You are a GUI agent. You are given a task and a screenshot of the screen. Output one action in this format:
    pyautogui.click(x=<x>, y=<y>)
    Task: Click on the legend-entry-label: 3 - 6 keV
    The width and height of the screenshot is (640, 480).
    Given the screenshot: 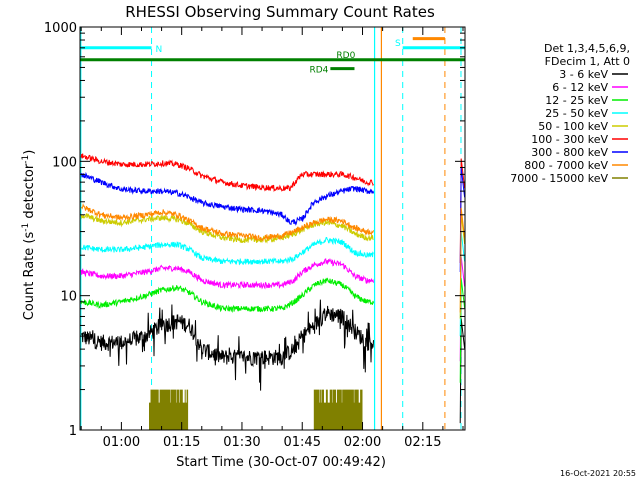 What is the action you would take?
    pyautogui.click(x=583, y=74)
    